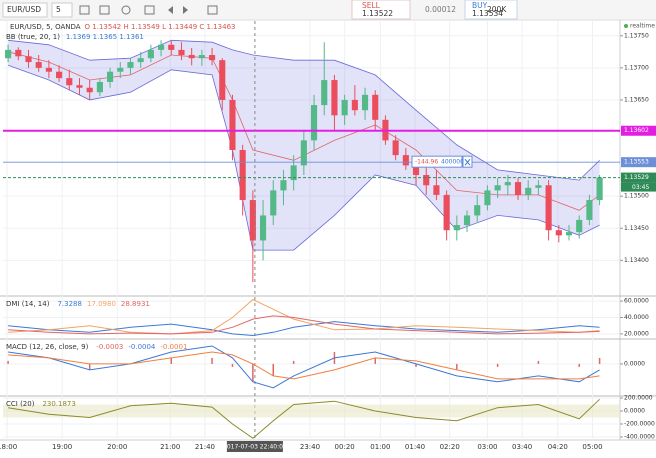  I want to click on sell-label: SELL, so click(371, 5).